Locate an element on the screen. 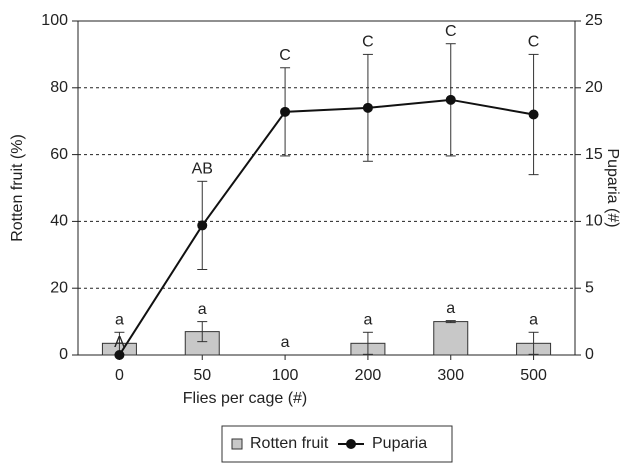  y-tick-label: 20 is located at coordinates (59, 287).